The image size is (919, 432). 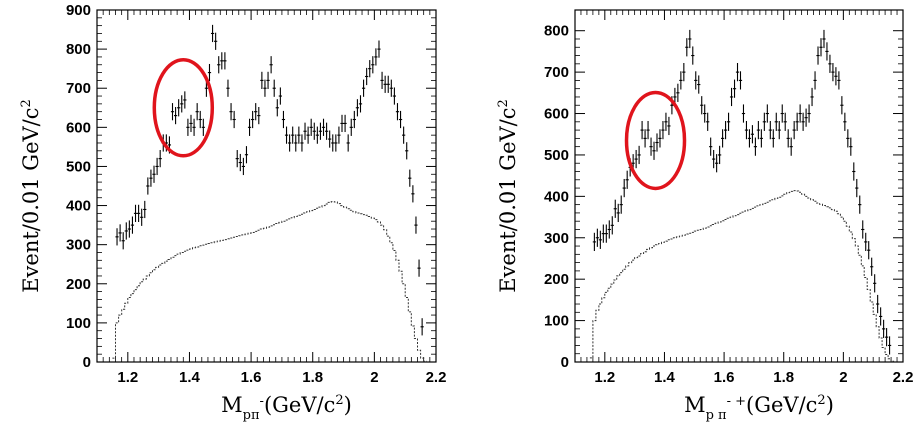 I want to click on x-axis-title: Mp π- +(GeV/c2), so click(x=759, y=408).